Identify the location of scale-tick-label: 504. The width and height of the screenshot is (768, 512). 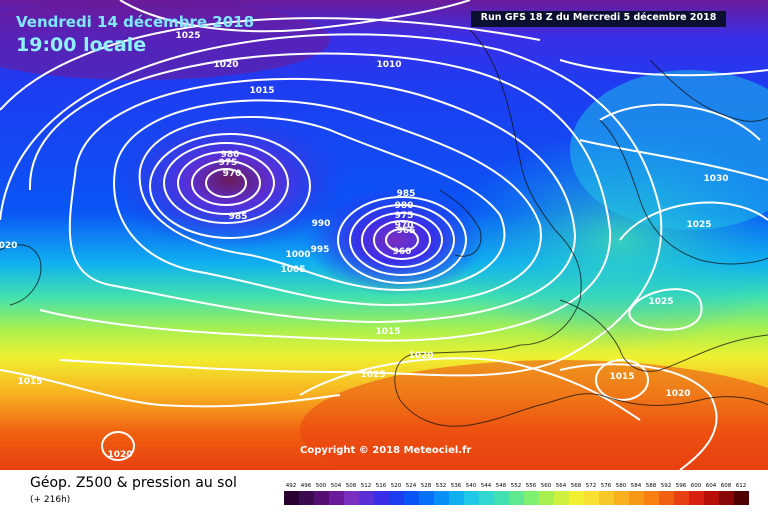
(336, 486).